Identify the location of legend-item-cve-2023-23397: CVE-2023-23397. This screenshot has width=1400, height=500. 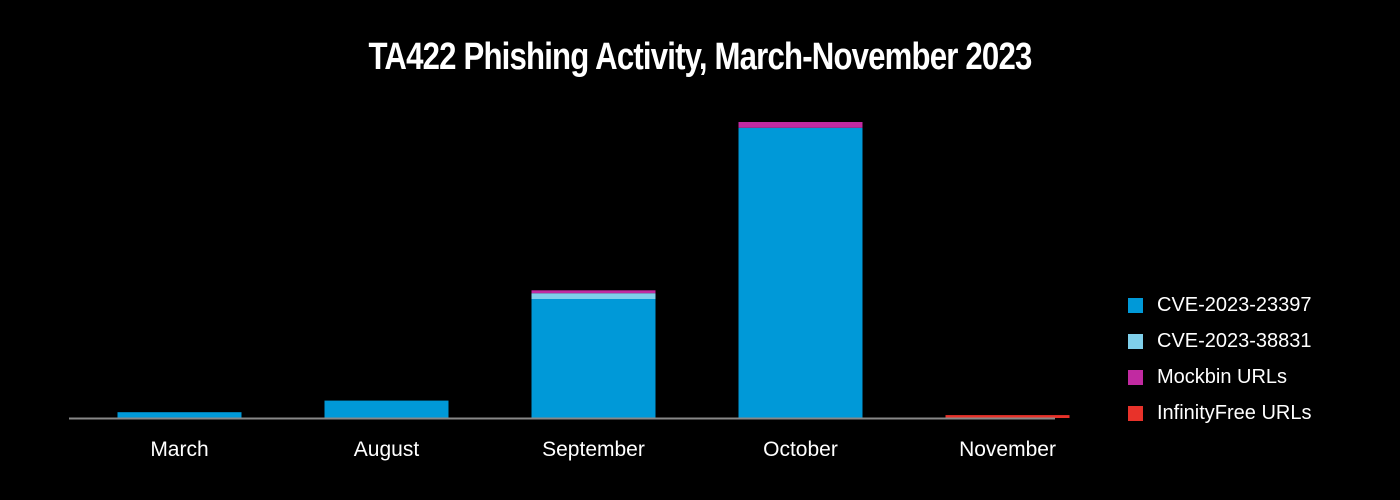
(1220, 305).